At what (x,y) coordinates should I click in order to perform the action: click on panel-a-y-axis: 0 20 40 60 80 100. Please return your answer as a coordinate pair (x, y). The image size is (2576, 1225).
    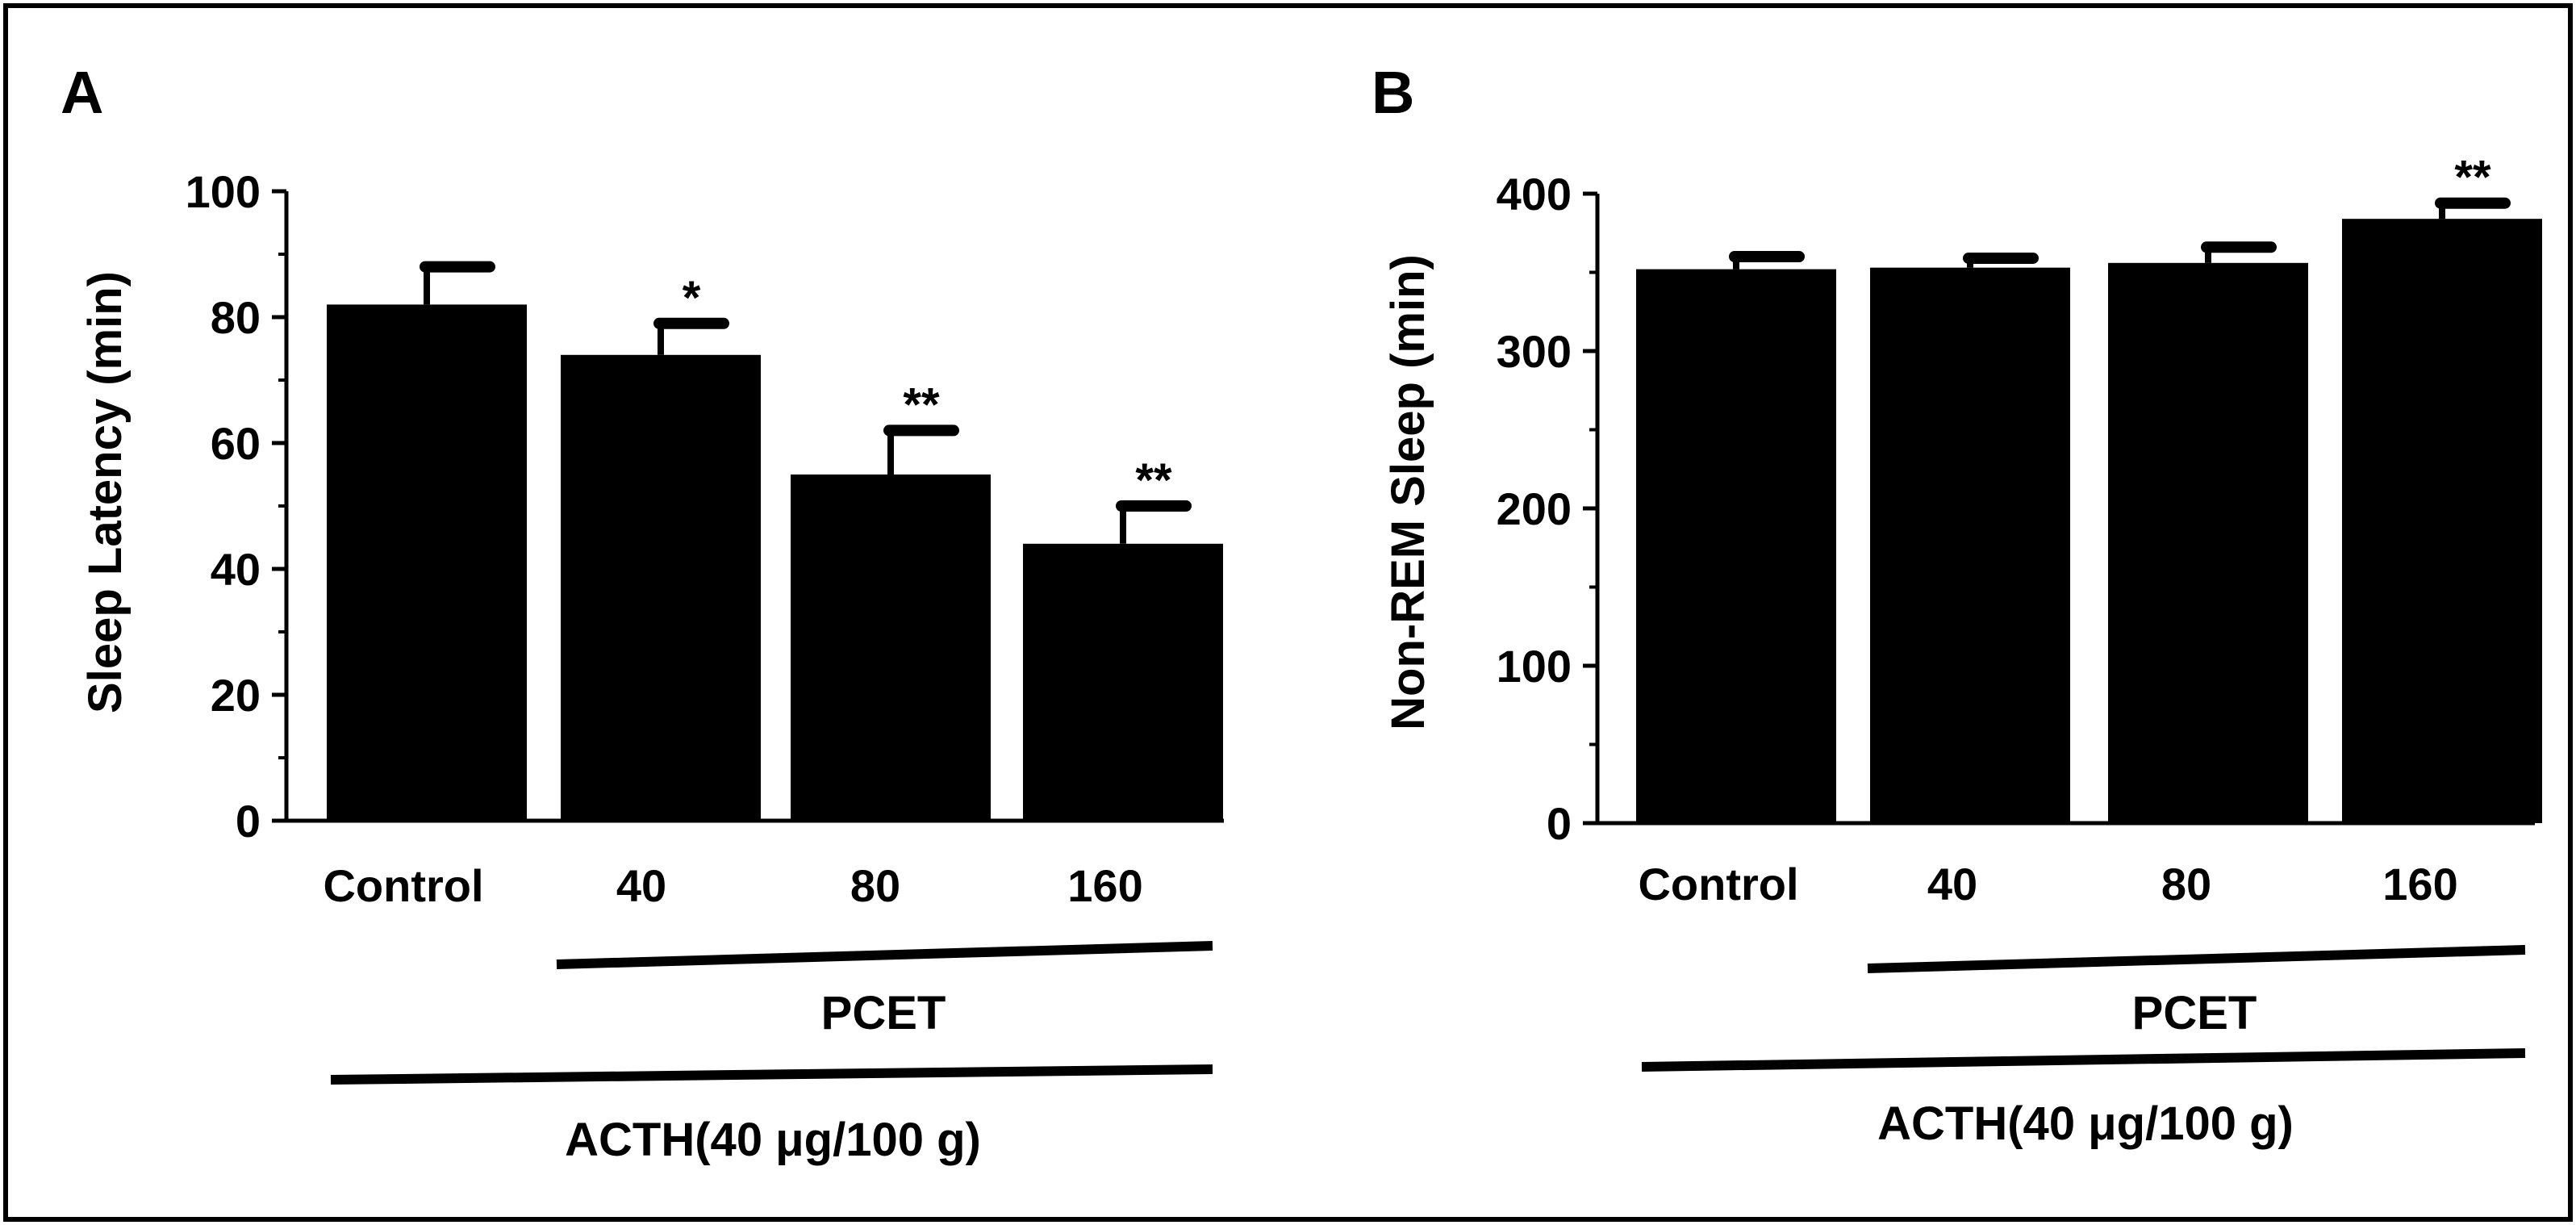
    Looking at the image, I should click on (237, 506).